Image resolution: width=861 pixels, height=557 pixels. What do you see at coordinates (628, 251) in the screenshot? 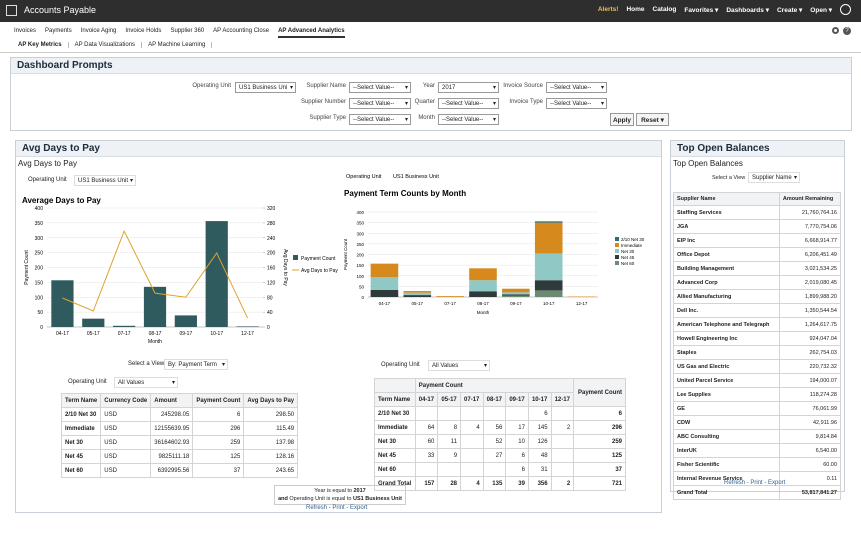
I see `legend-label: Net 30` at bounding box center [628, 251].